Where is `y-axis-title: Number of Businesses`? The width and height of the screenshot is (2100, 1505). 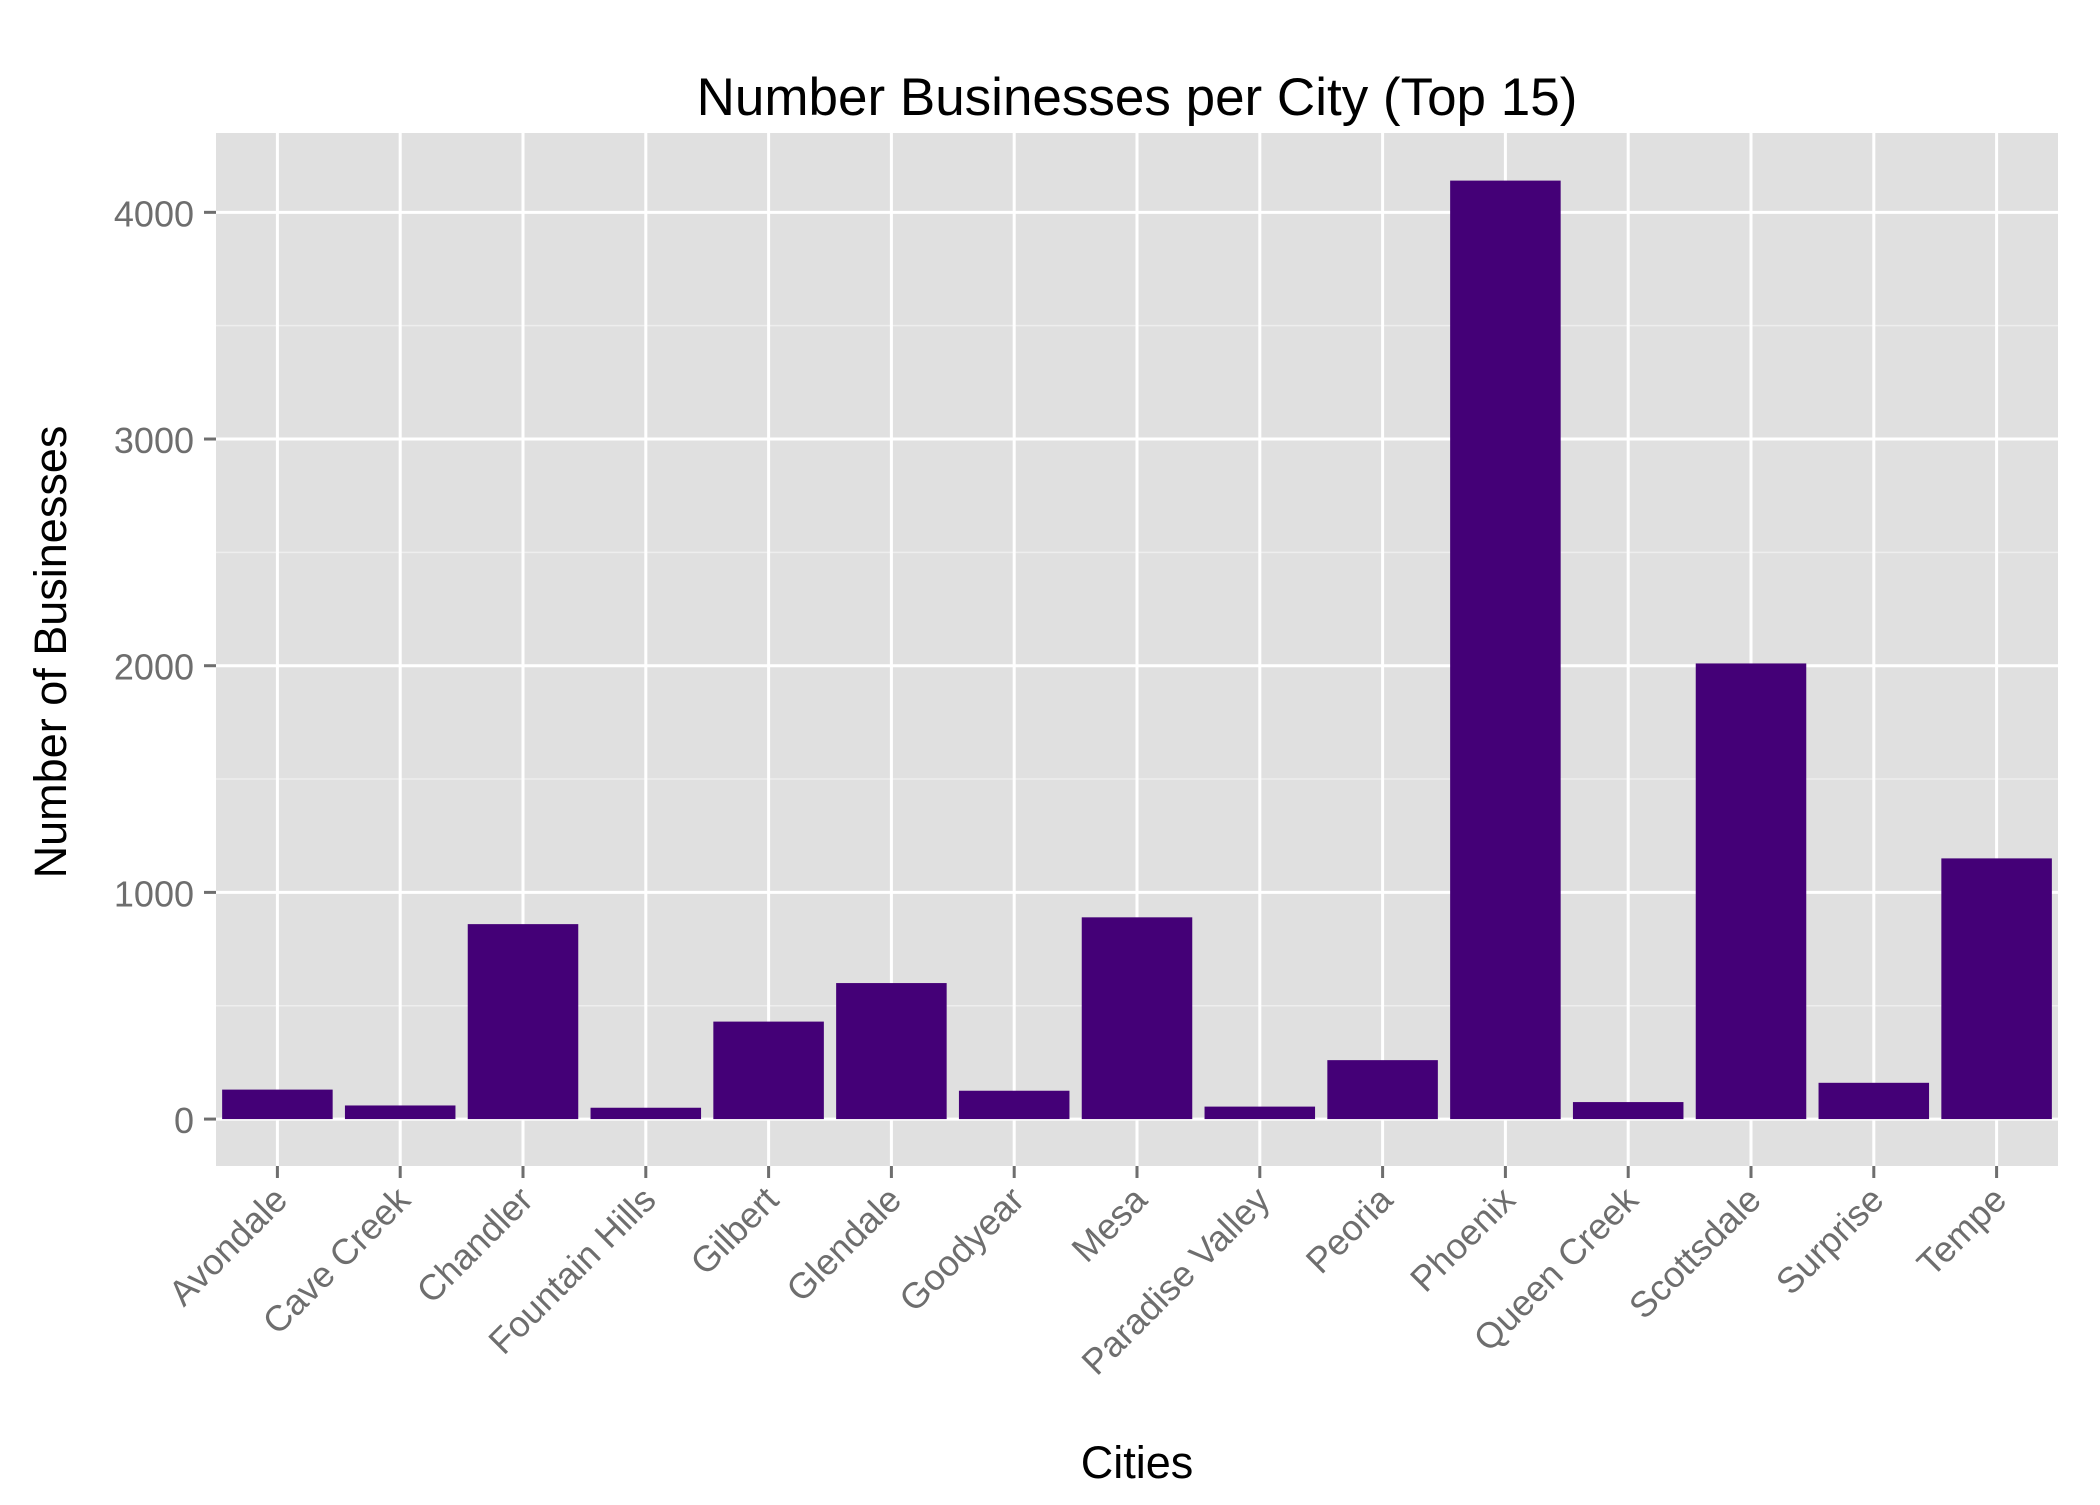
y-axis-title: Number of Businesses is located at coordinates (50, 652).